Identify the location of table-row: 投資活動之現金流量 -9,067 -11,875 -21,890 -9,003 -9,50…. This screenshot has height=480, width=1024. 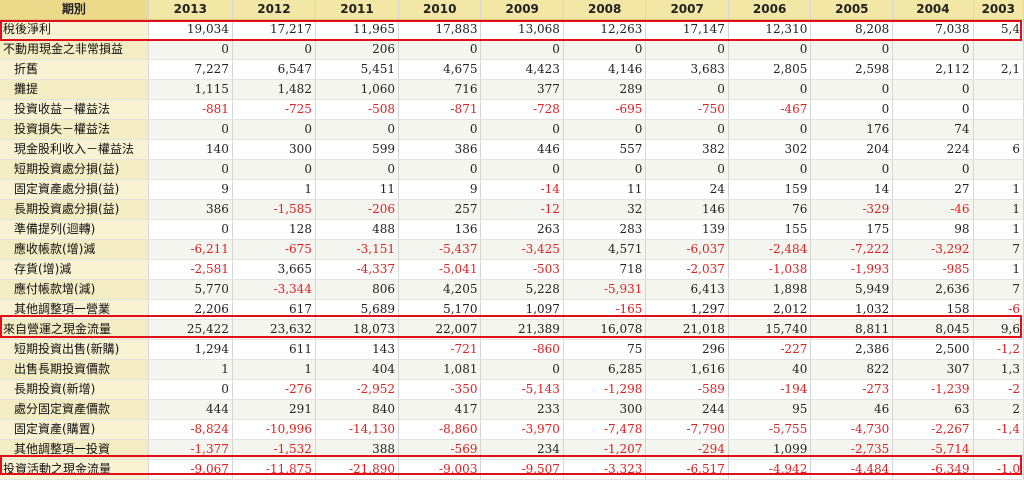
(512, 469).